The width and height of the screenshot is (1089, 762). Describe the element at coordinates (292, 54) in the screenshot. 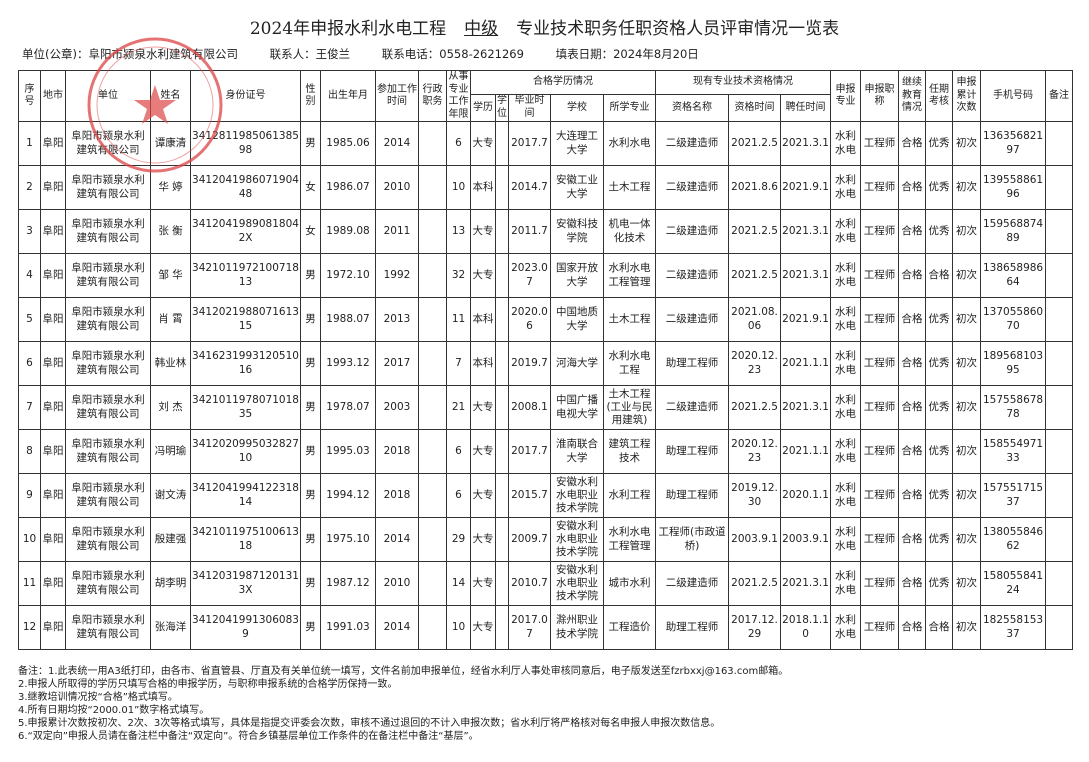

I see `contact-label: 联系人：` at that location.